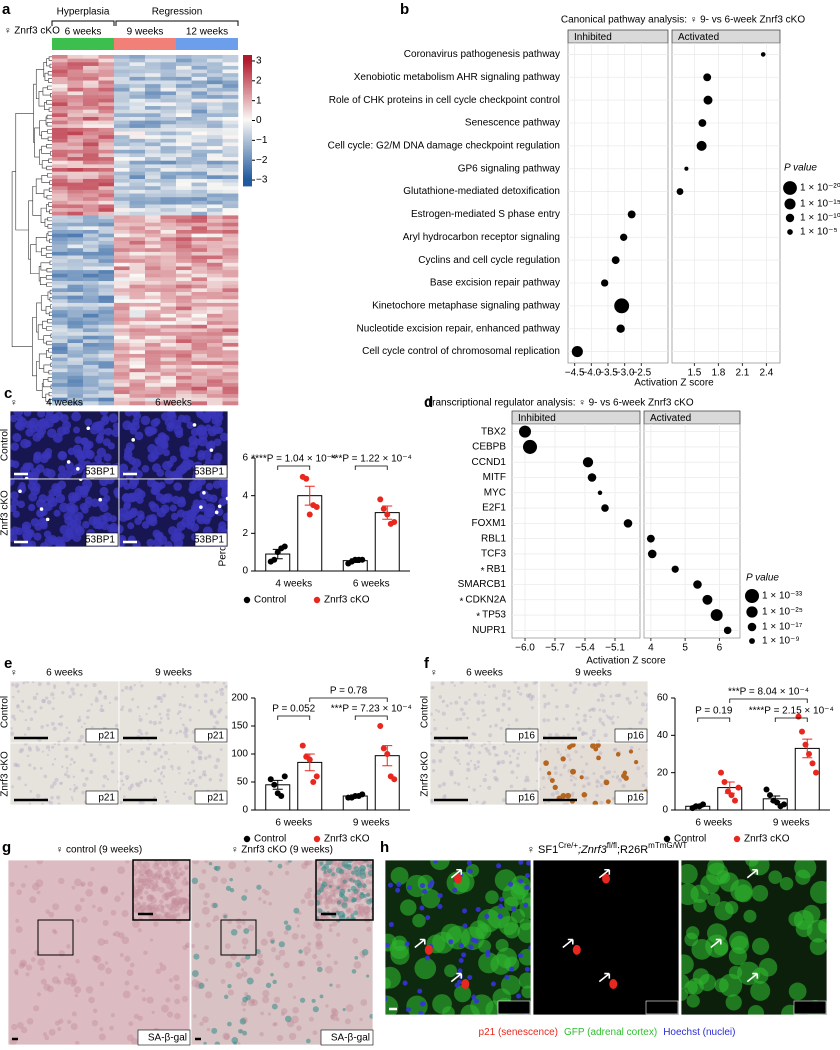 This screenshot has height=1050, width=840. What do you see at coordinates (595, 749) in the screenshot?
I see `positive-cell` at bounding box center [595, 749].